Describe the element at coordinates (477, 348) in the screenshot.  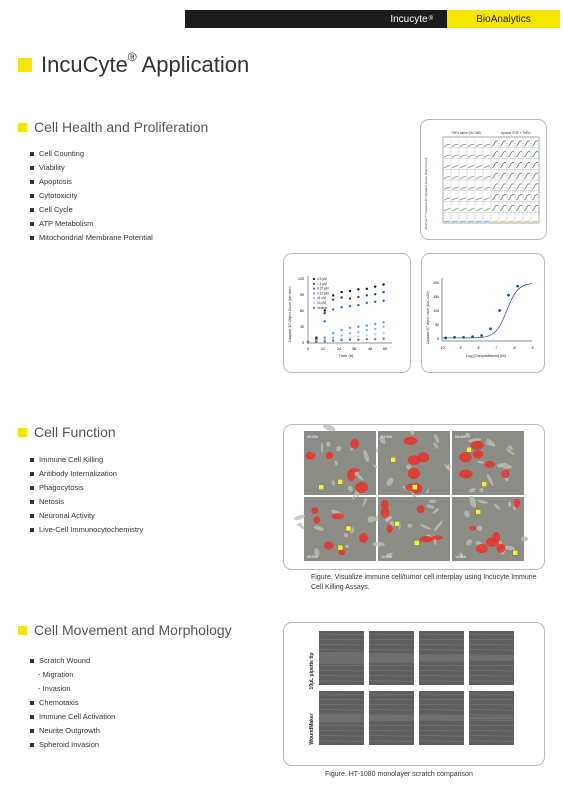
I see `dr-xtick: -8` at that location.